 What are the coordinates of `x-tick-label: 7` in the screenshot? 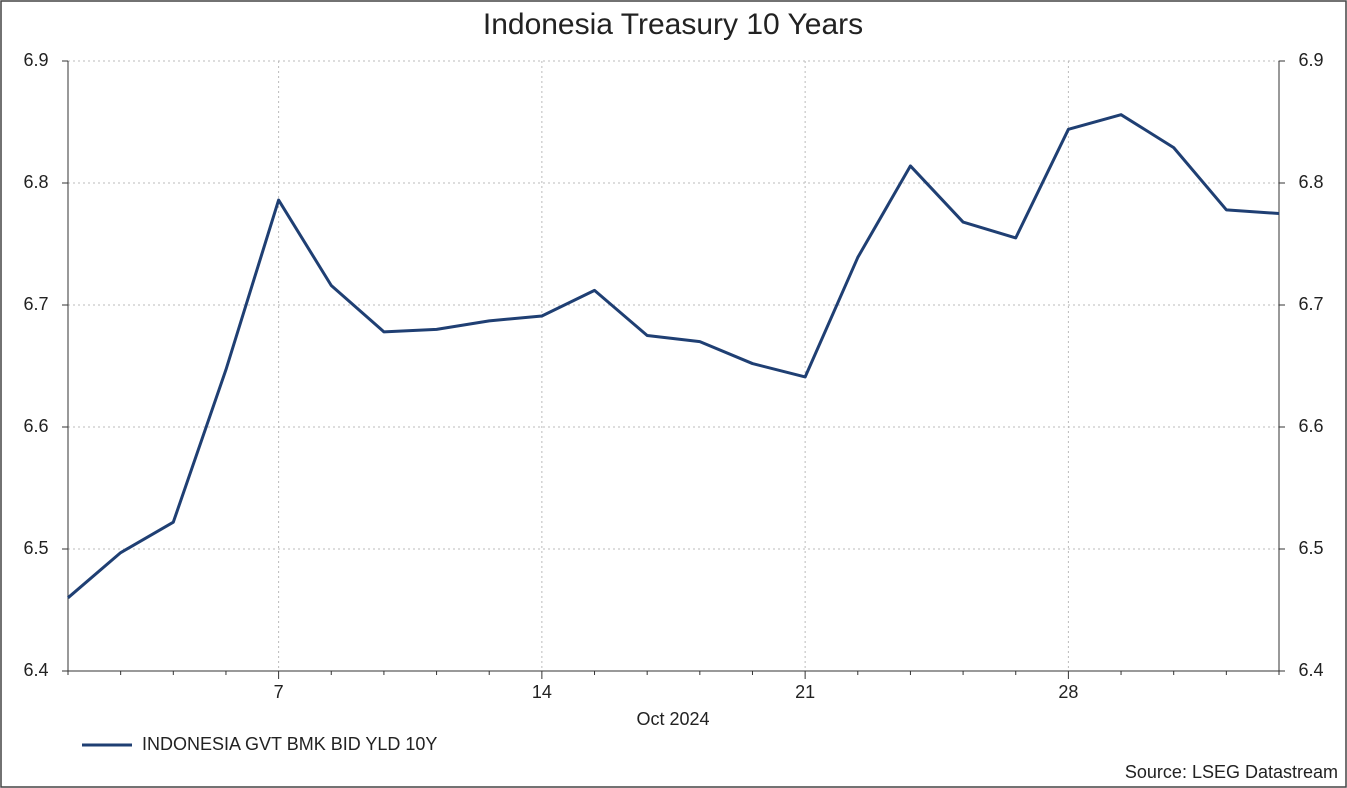 It's located at (279, 692).